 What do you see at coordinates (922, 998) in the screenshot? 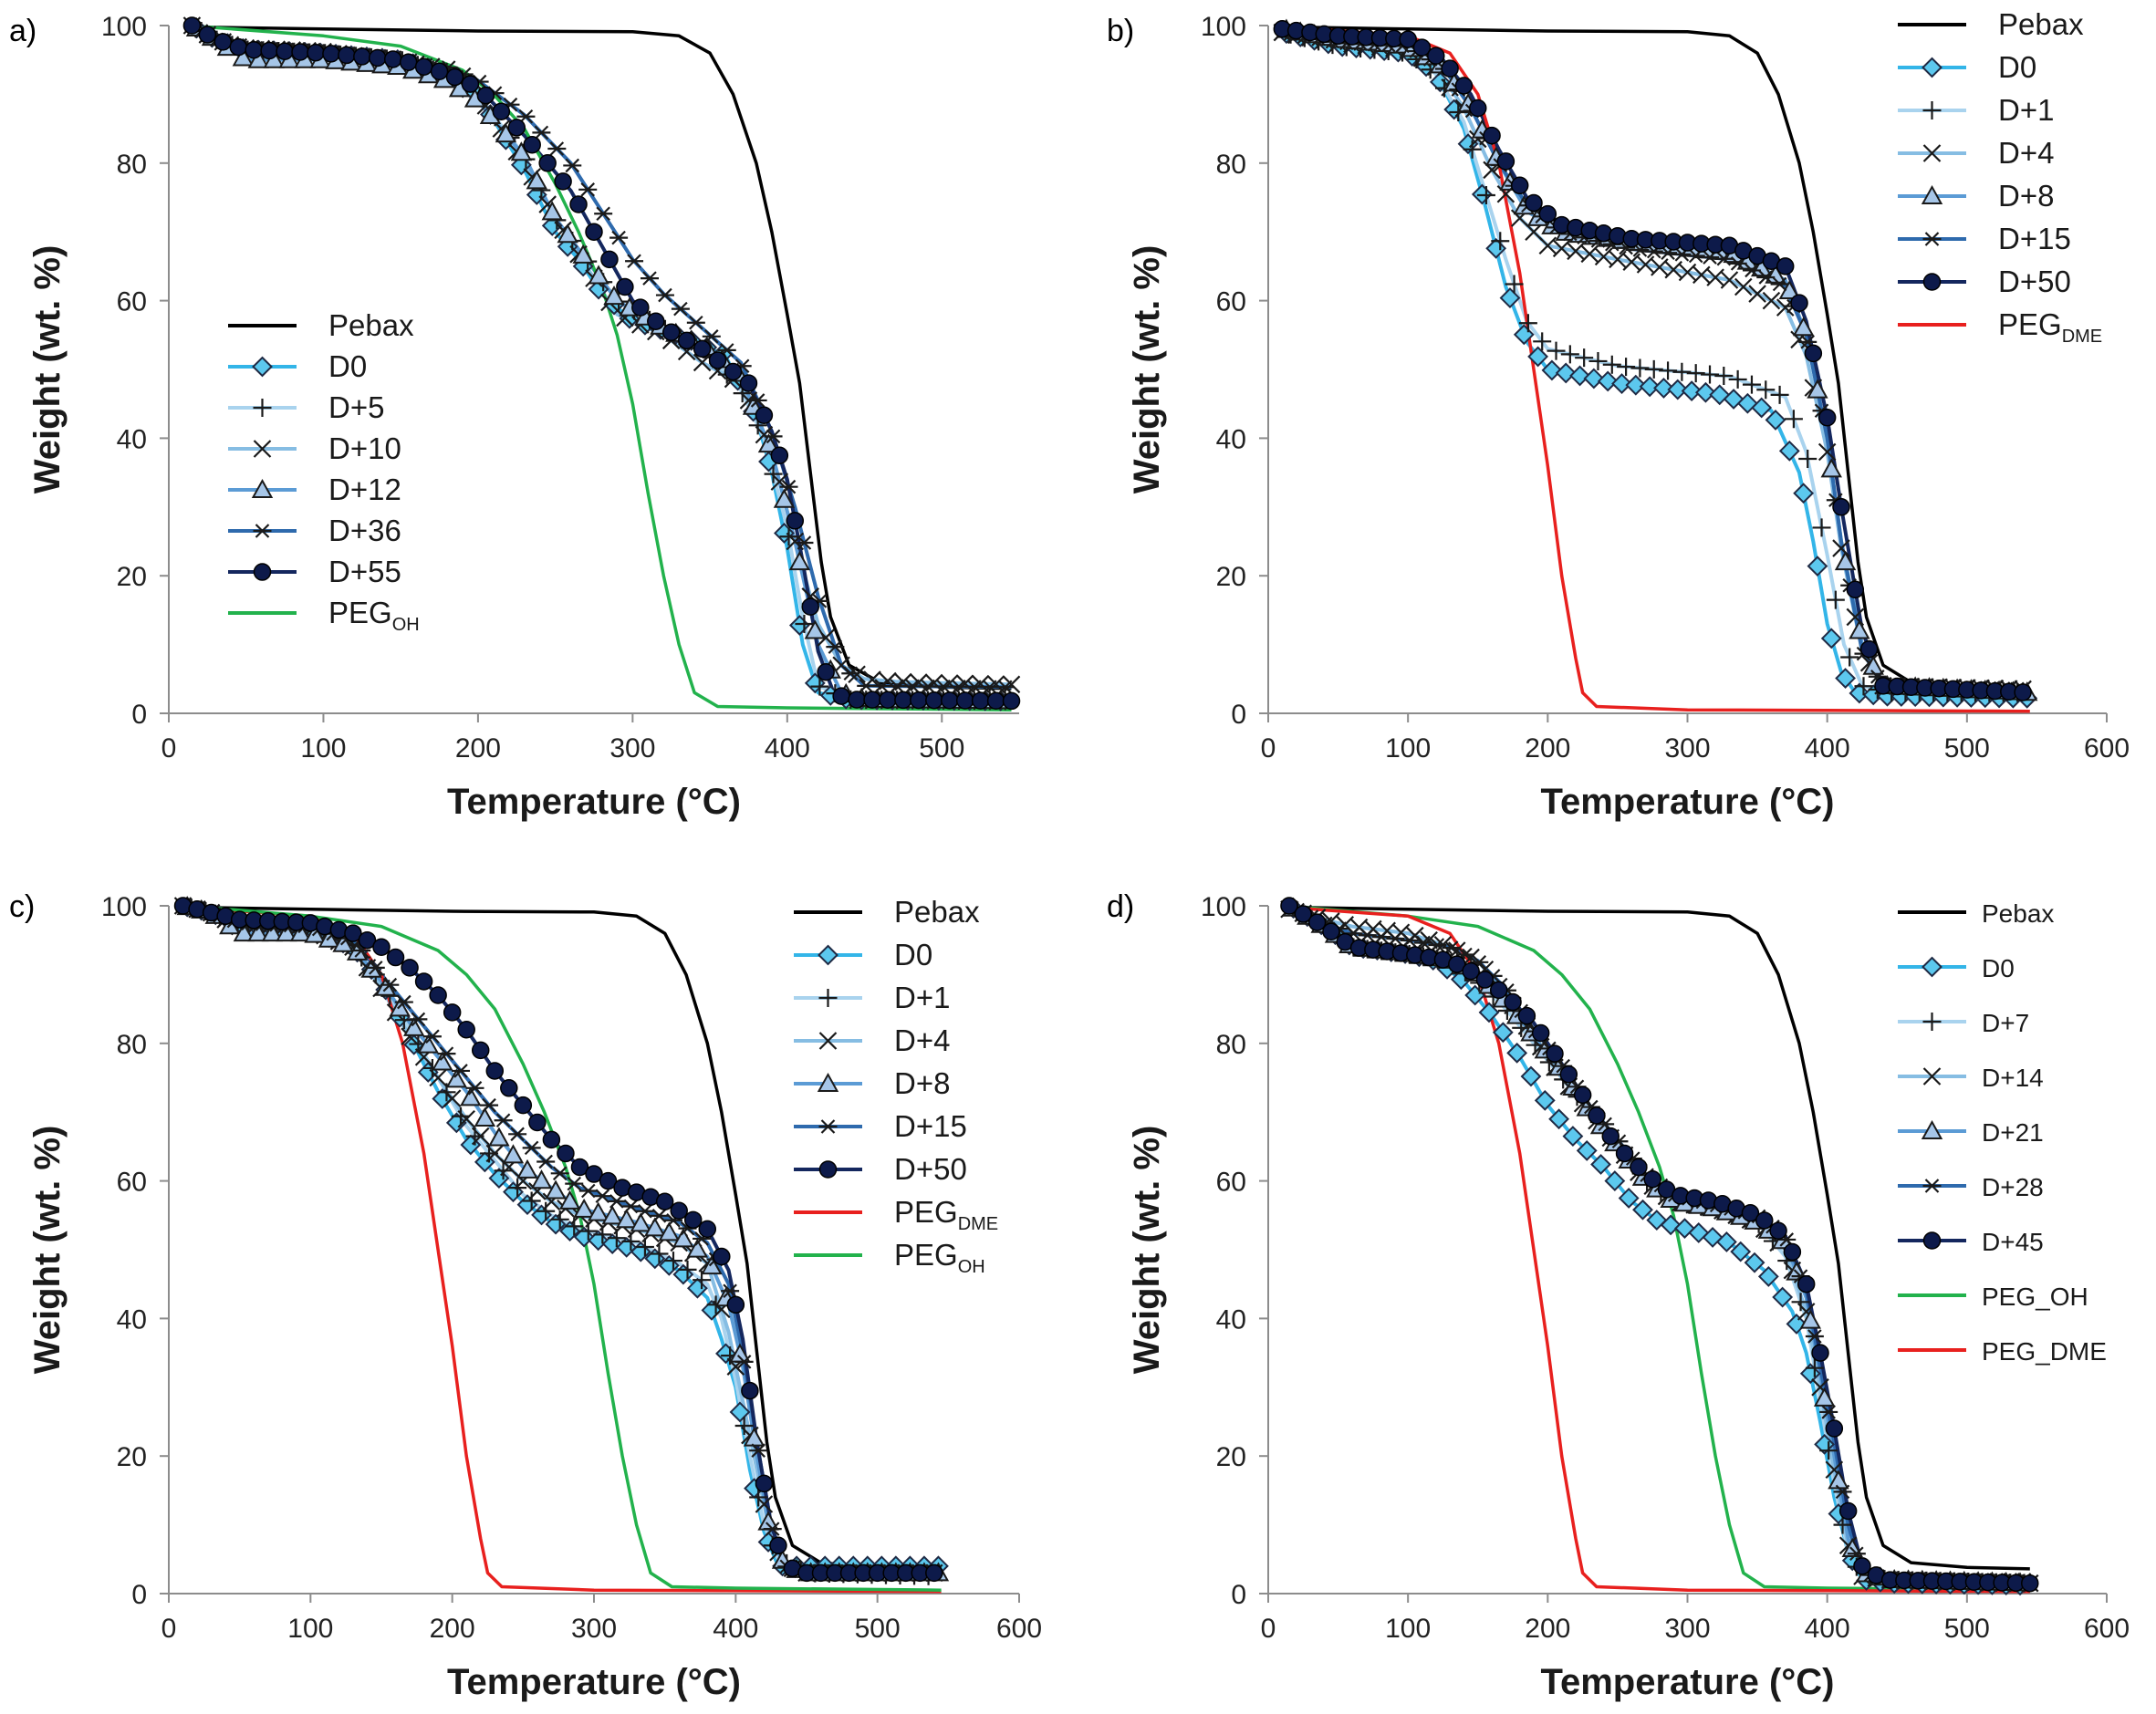
I see `legend-label: D+1` at bounding box center [922, 998].